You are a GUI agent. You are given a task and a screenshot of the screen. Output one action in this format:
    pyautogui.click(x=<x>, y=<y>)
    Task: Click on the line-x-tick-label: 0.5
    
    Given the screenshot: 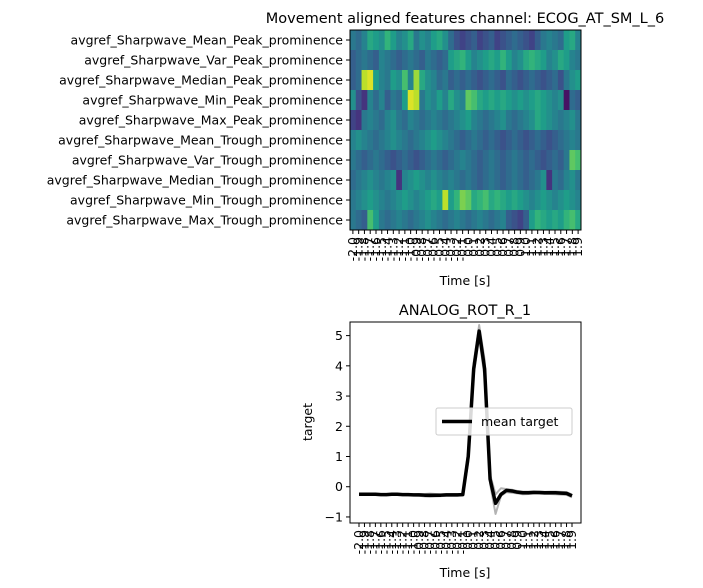 What is the action you would take?
    pyautogui.click(x=495, y=540)
    